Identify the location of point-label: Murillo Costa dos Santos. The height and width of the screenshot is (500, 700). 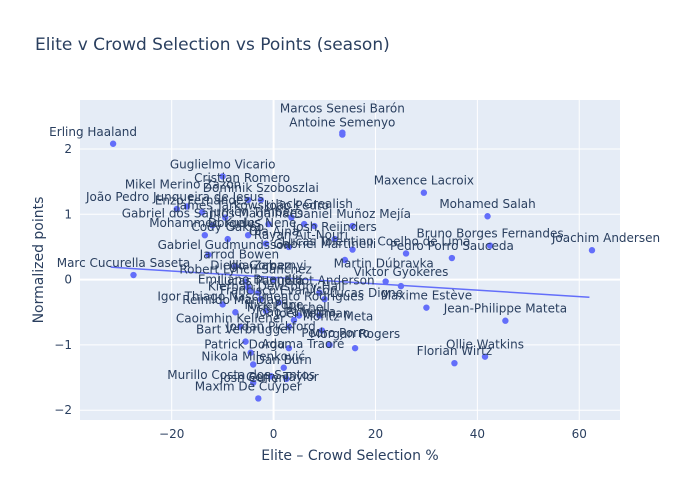
(241, 375).